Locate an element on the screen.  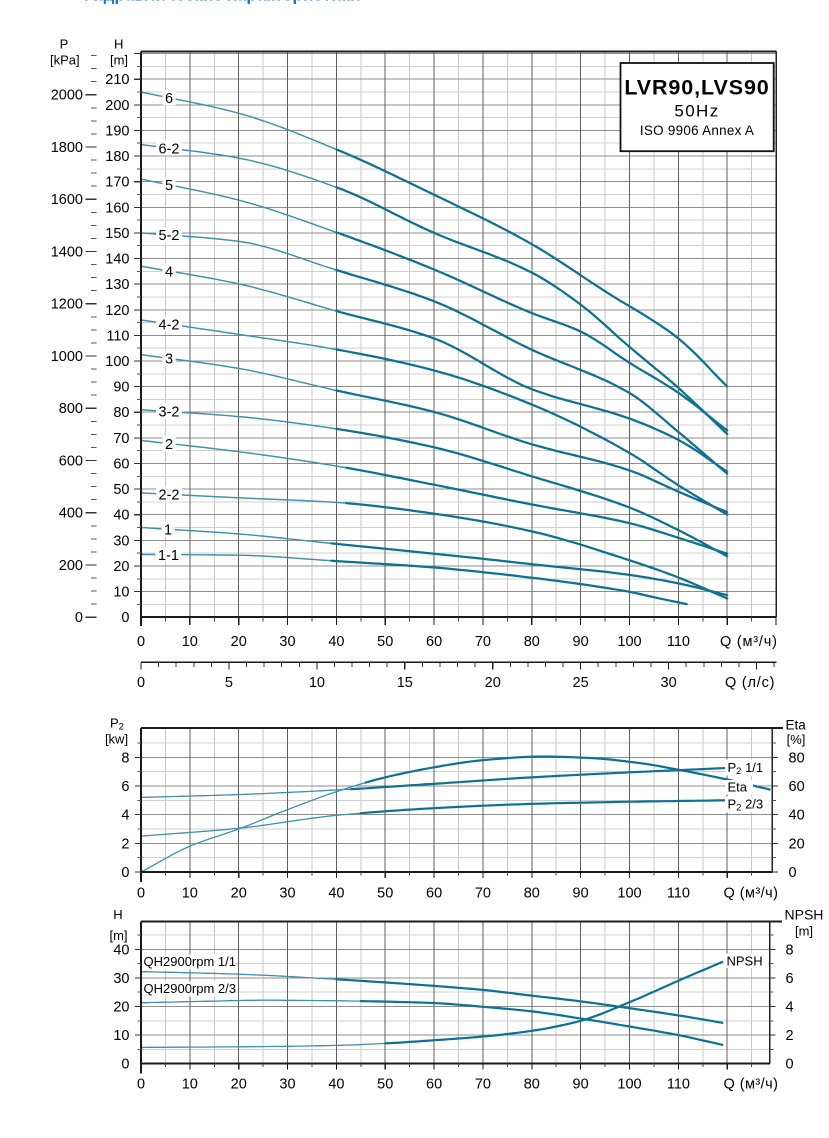
svg-text: 190 is located at coordinates (117, 131).